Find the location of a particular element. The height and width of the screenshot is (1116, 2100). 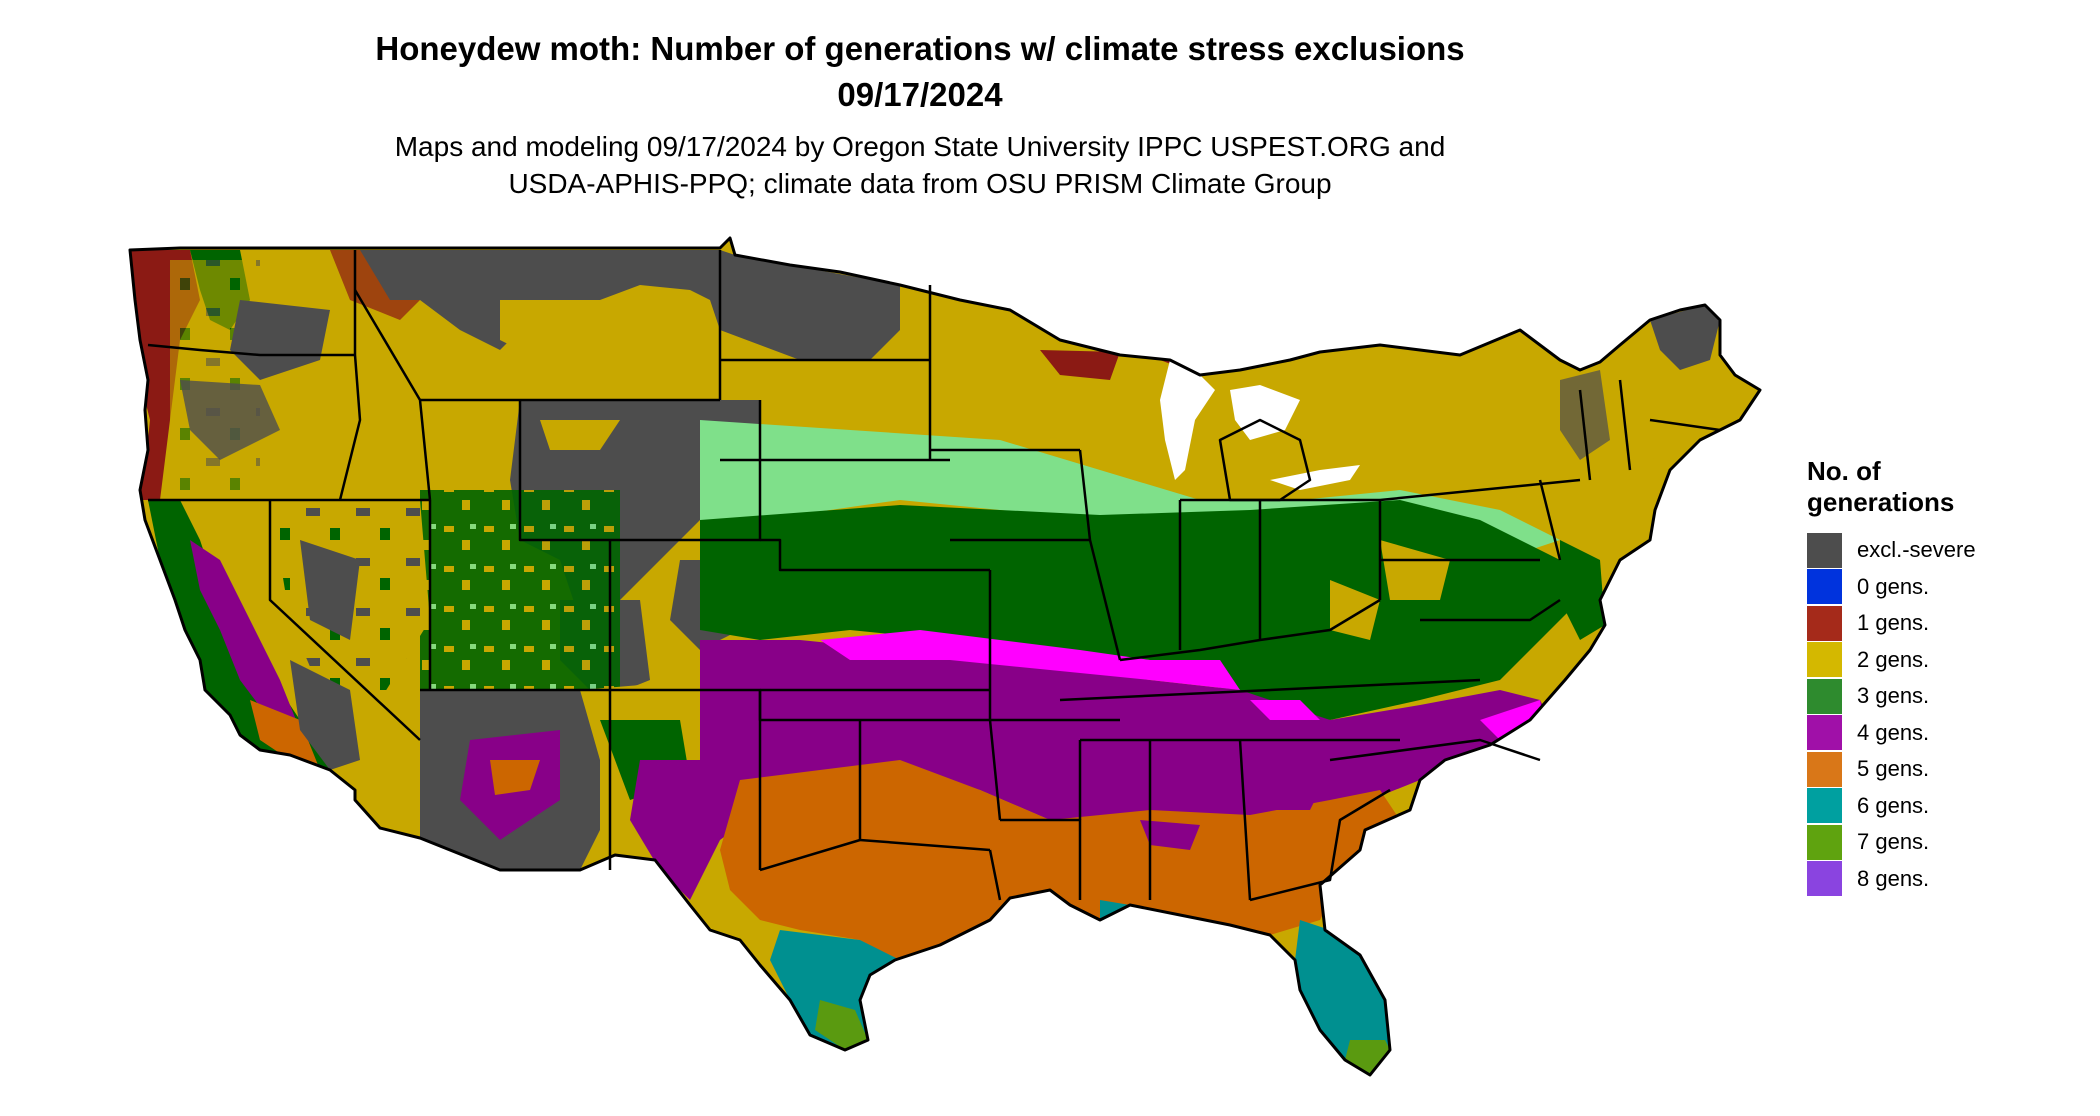

legend-item-8-gens: 8 gens. is located at coordinates (1891, 879).